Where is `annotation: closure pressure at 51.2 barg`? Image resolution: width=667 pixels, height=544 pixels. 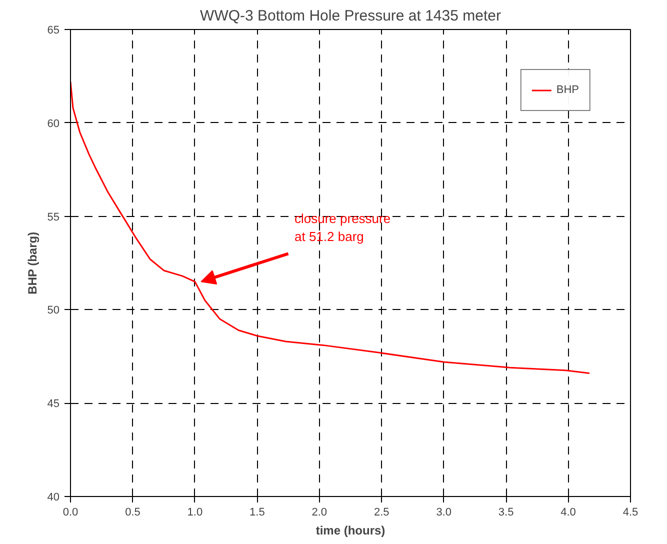 annotation: closure pressure at 51.2 barg is located at coordinates (342, 227).